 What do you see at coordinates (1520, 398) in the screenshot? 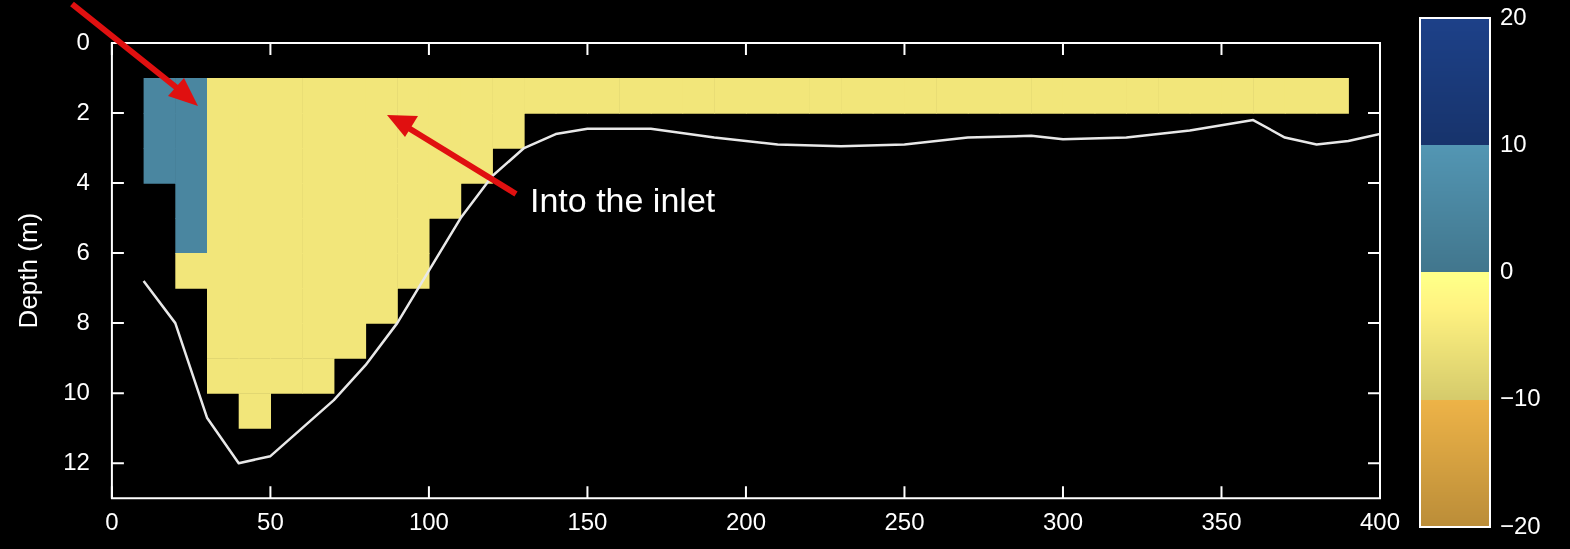
I see `color-bar-label: −10` at bounding box center [1520, 398].